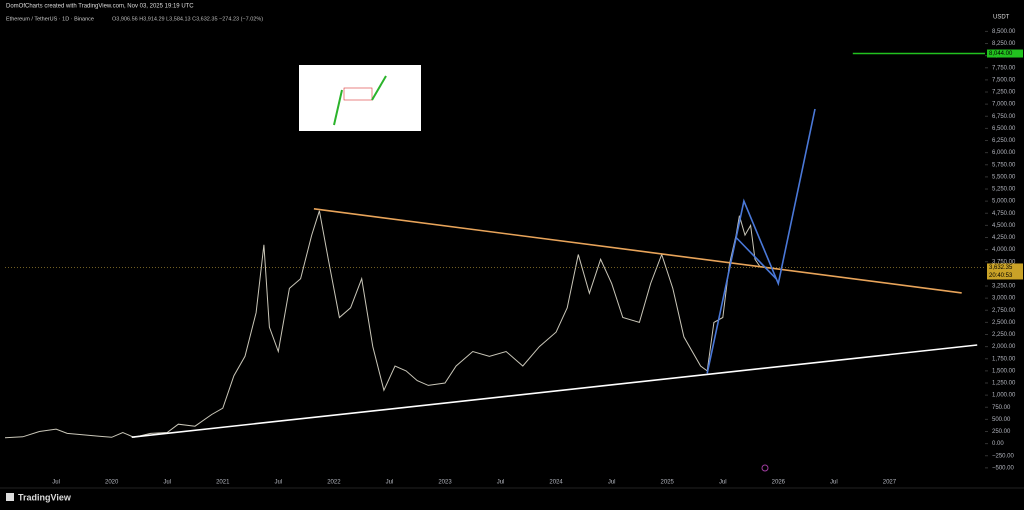 Image resolution: width=1024 pixels, height=510 pixels. I want to click on x-tick-label: 2022, so click(334, 483).